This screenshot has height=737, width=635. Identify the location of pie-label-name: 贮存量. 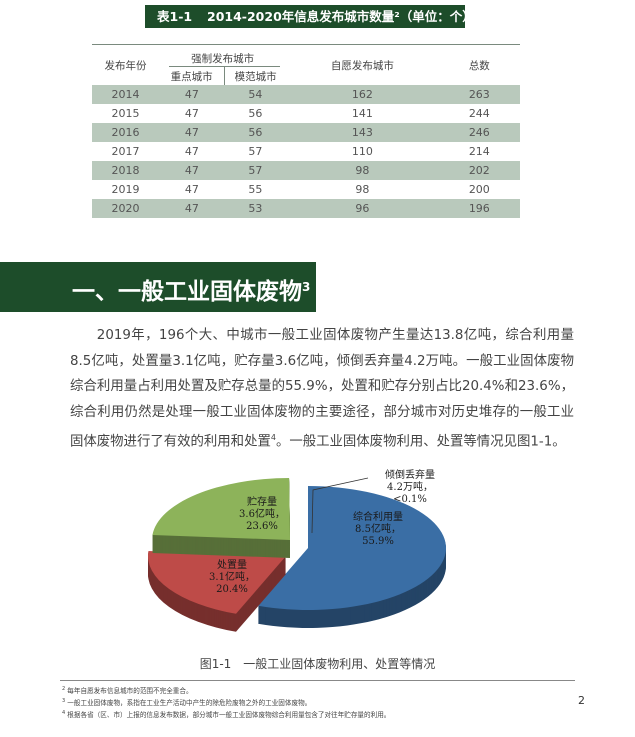
(262, 501).